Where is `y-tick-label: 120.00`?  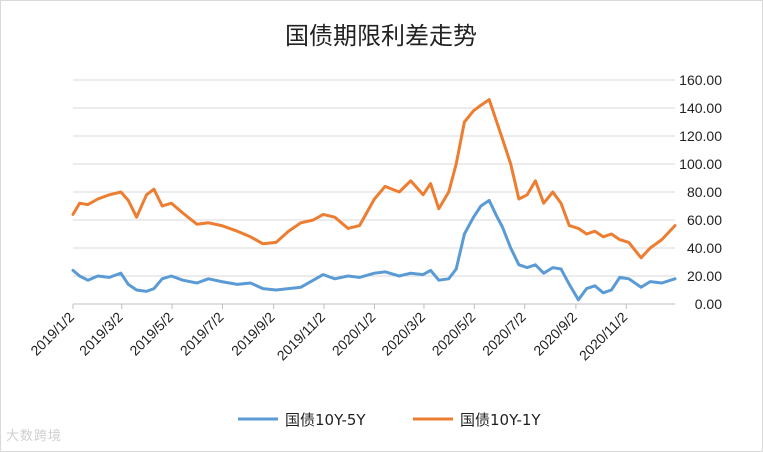
y-tick-label: 120.00 is located at coordinates (700, 136).